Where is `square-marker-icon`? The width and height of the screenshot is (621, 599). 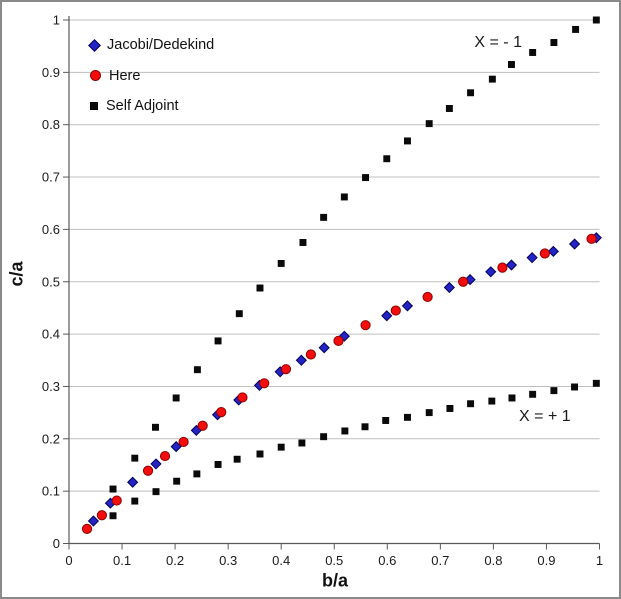
square-marker-icon is located at coordinates (94, 106).